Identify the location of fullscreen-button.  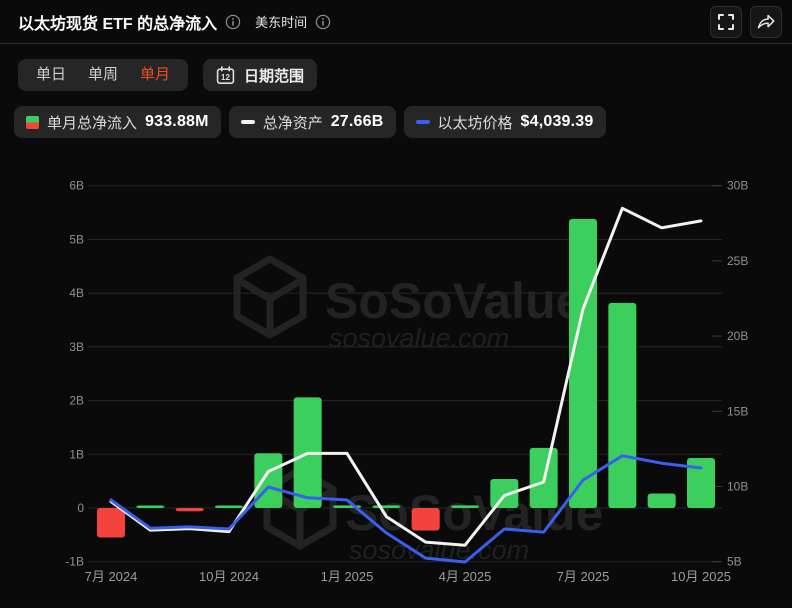
(726, 21).